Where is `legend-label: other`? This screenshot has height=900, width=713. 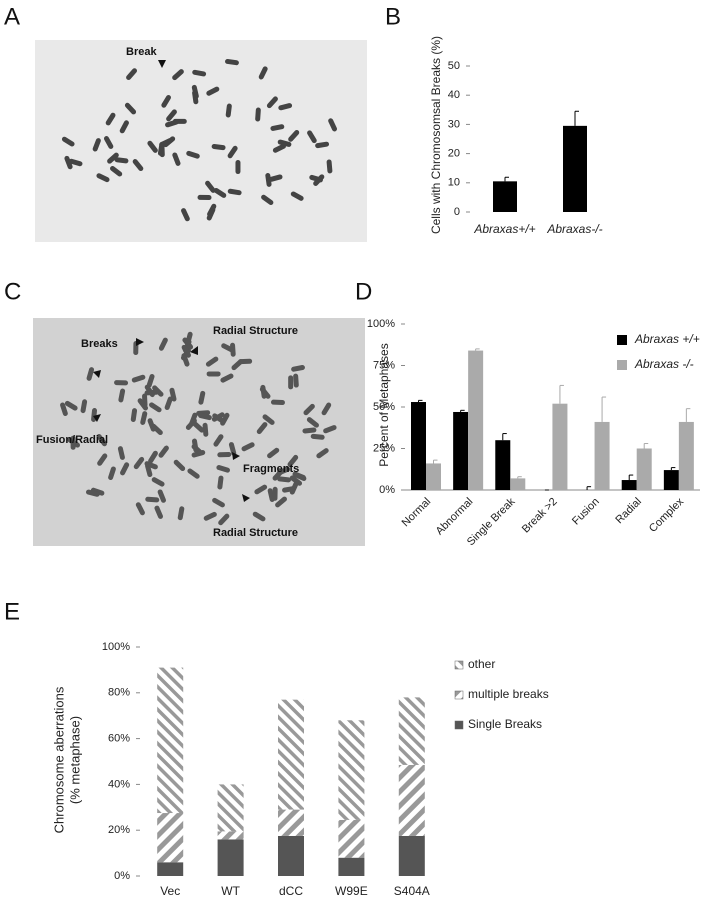 legend-label: other is located at coordinates (481, 664).